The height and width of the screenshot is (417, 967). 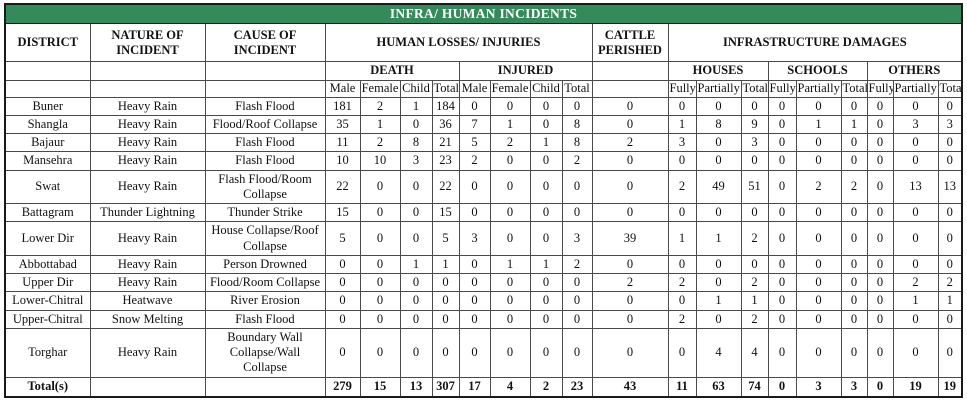 What do you see at coordinates (854, 387) in the screenshot?
I see `schools_total-total-cell: 3` at bounding box center [854, 387].